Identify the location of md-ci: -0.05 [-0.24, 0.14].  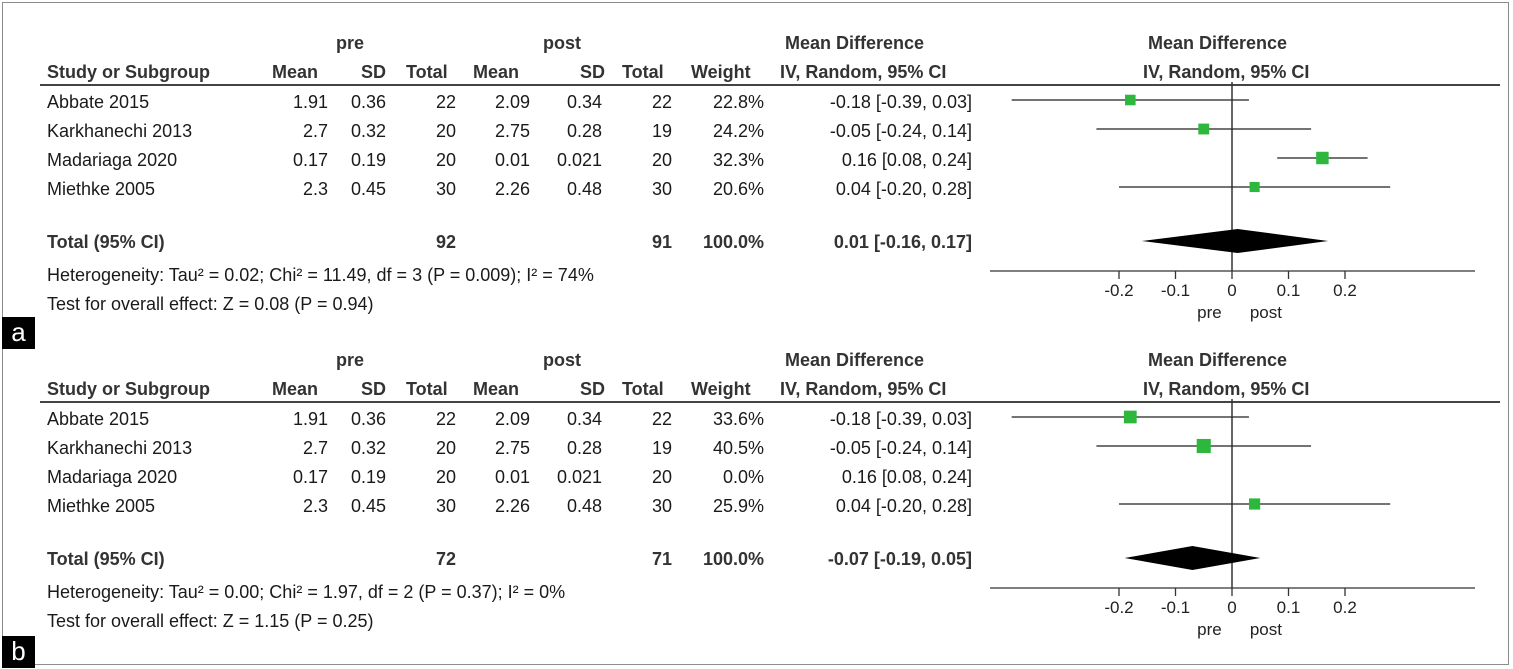
(900, 131).